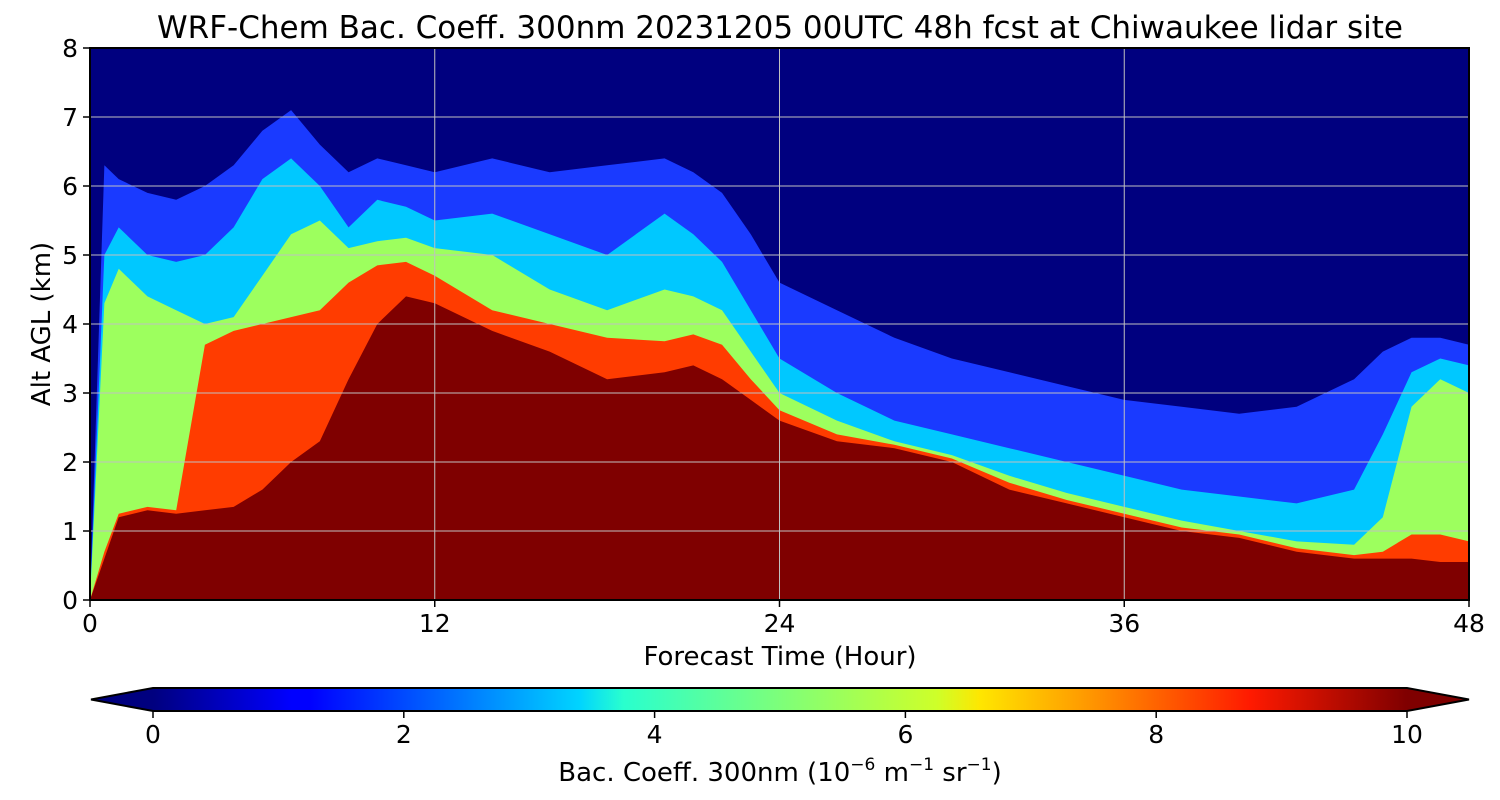 This screenshot has height=800, width=1500. What do you see at coordinates (655, 734) in the screenshot?
I see `colorbar-tick-label: 4` at bounding box center [655, 734].